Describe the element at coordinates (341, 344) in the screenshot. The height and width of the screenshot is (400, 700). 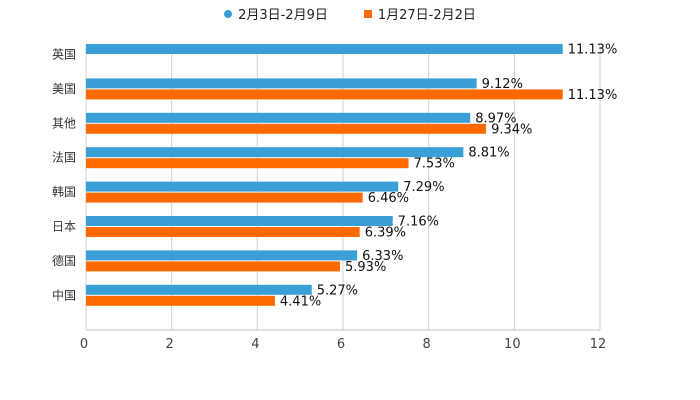
I see `x-tick-label: 6` at that location.